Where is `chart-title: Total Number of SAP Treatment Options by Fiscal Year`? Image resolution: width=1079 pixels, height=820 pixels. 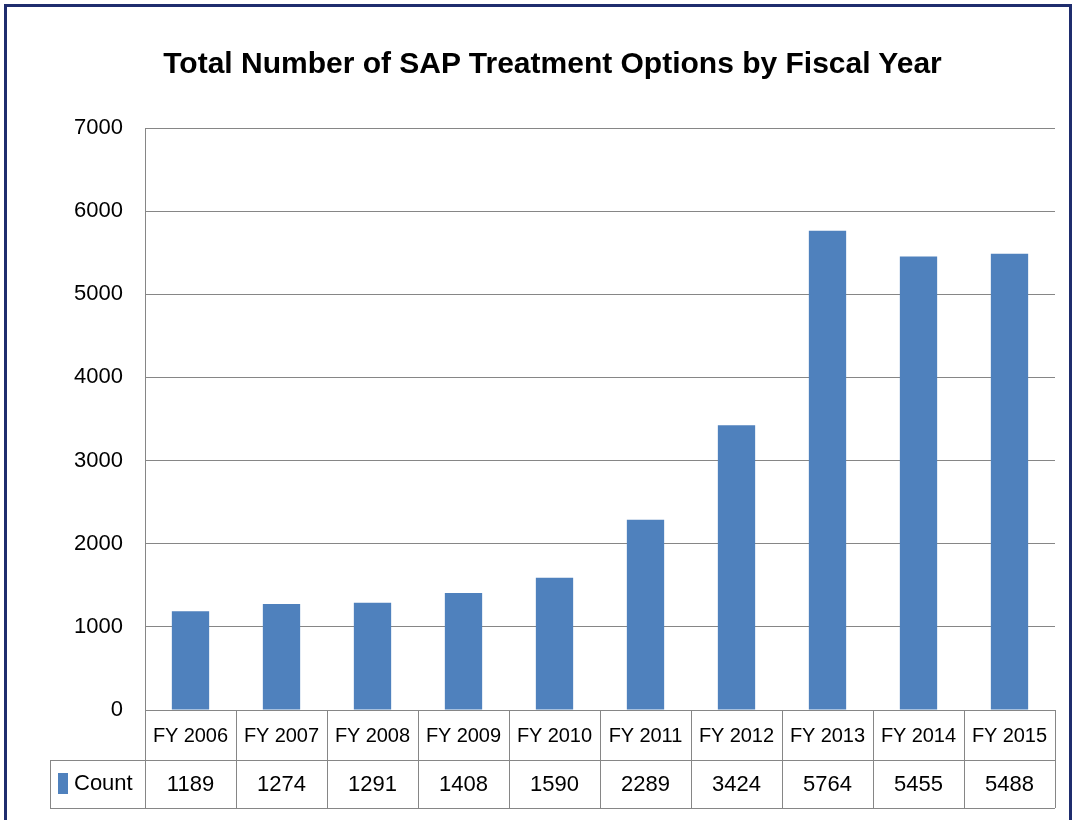
chart-title: Total Number of SAP Treatment Options by Fiscal Year is located at coordinates (553, 63).